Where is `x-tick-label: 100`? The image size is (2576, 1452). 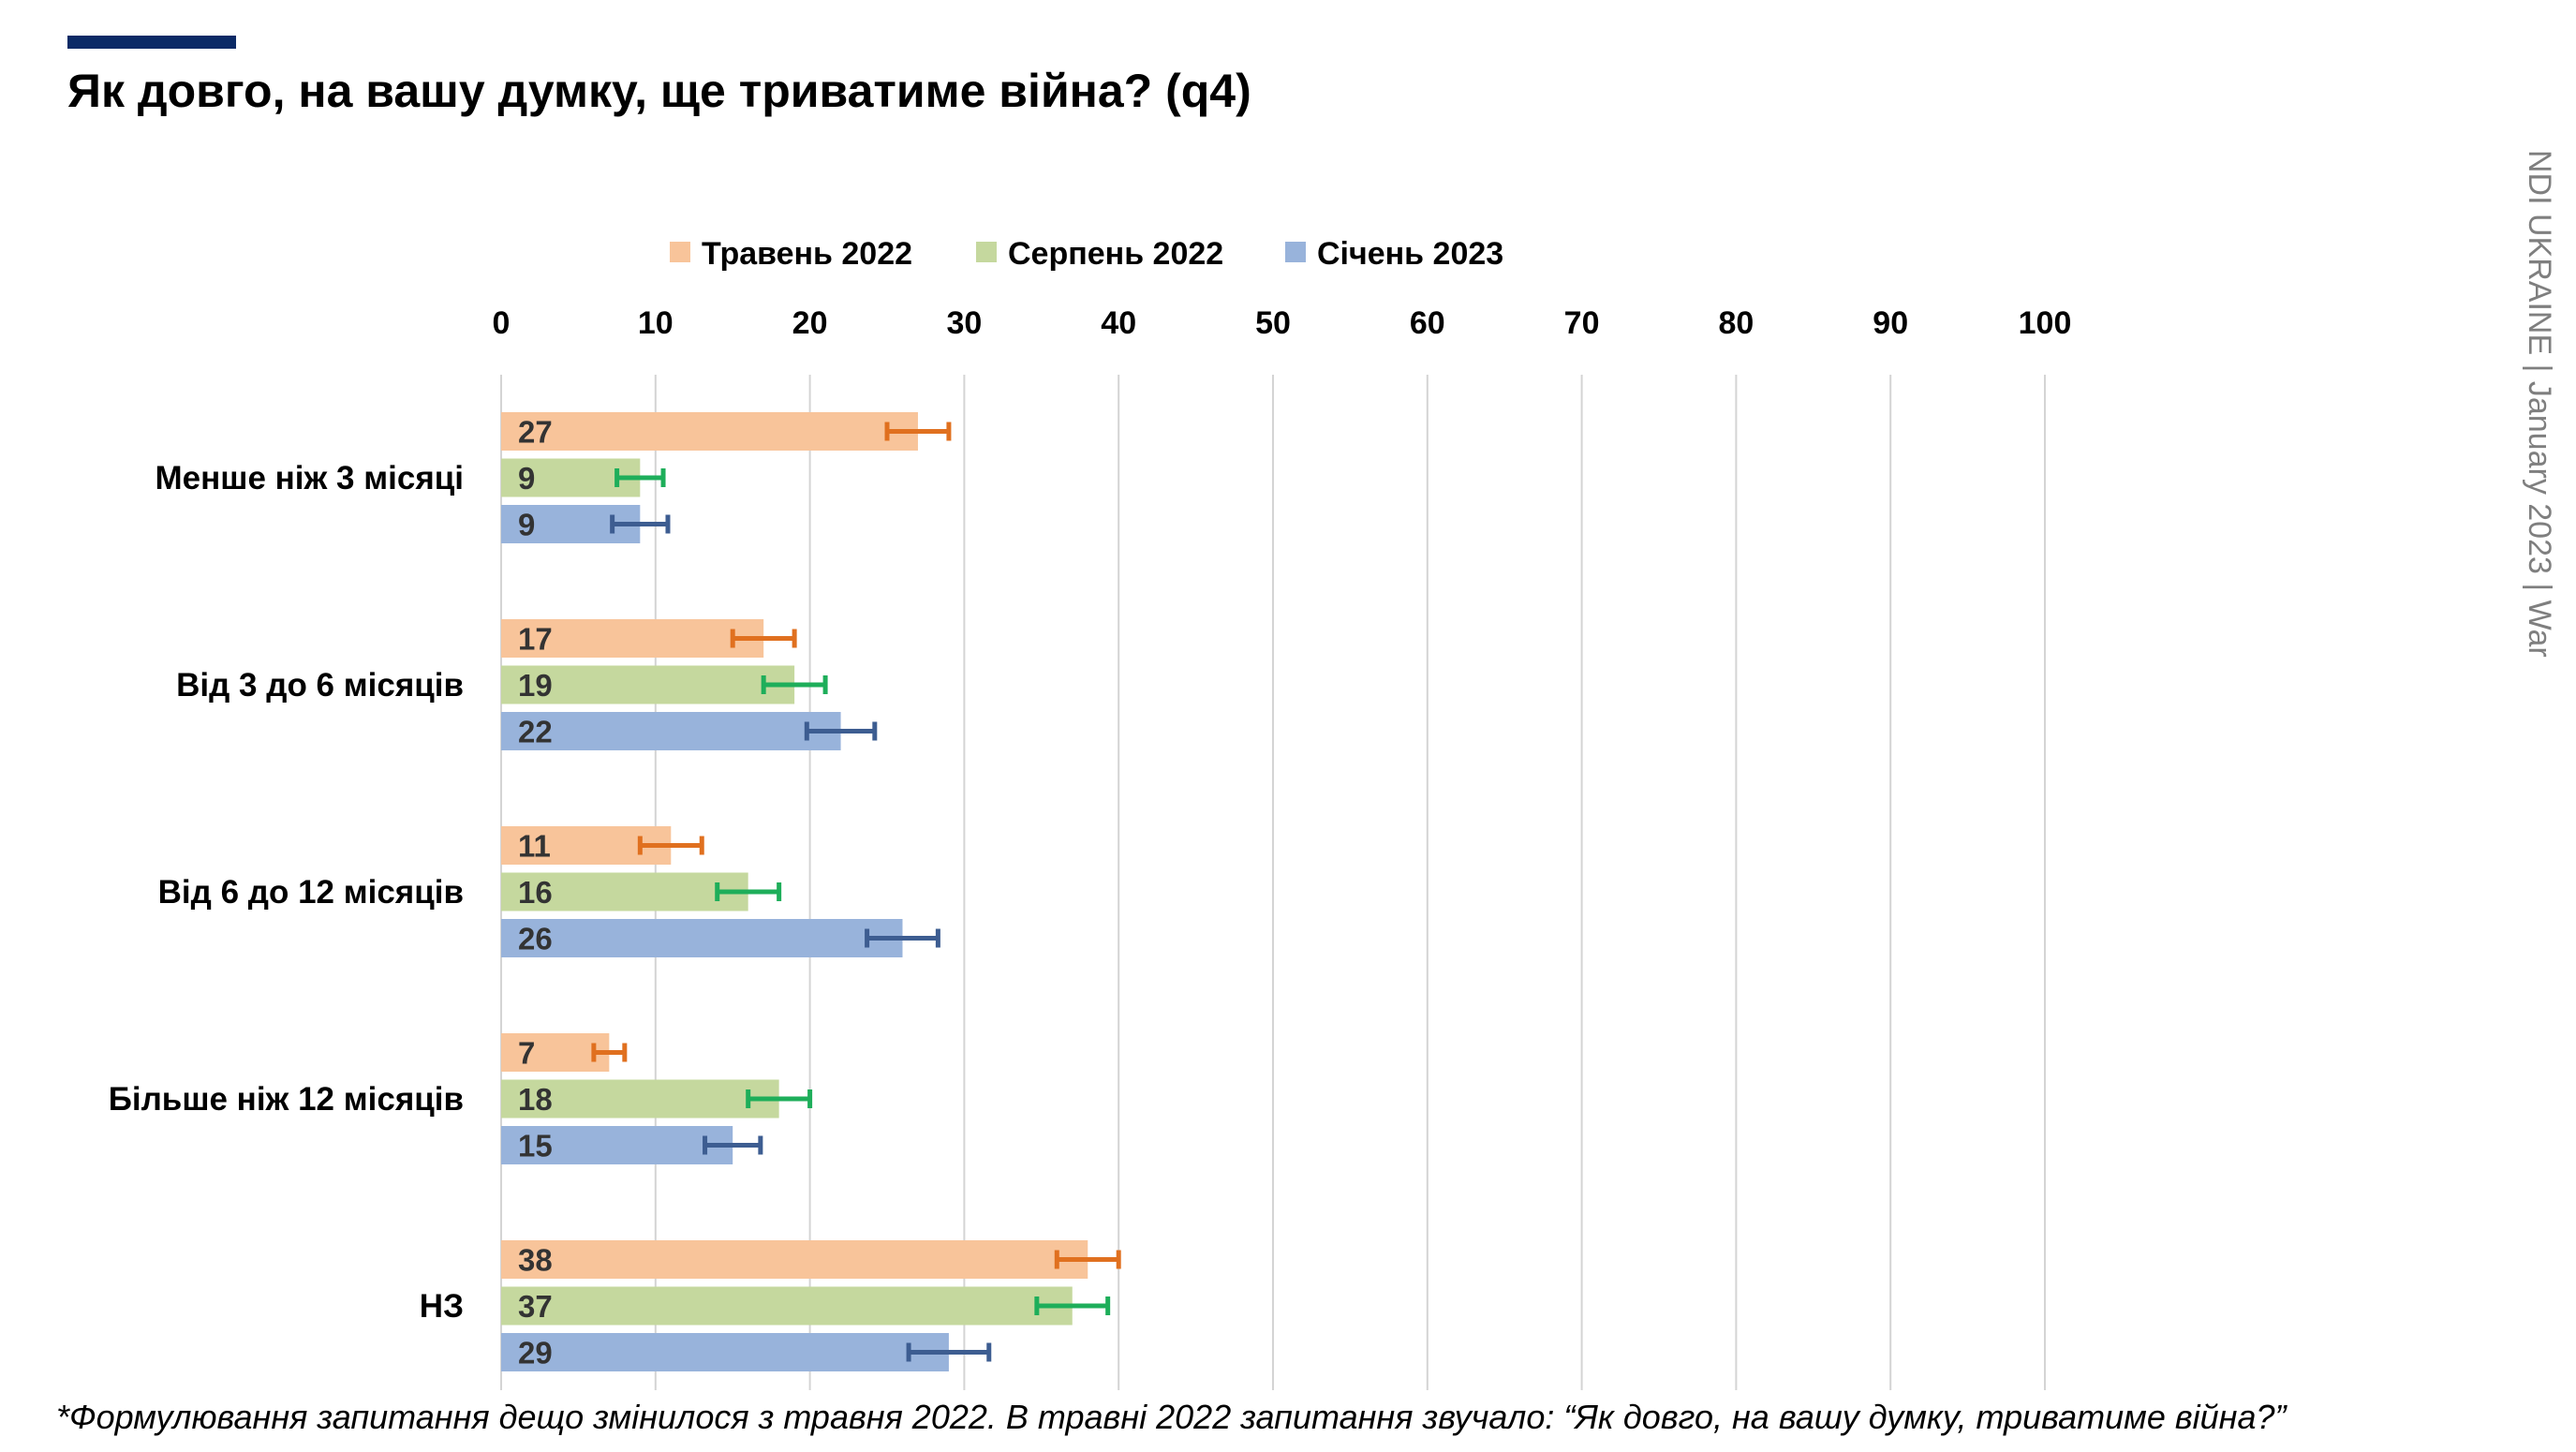
x-tick-label: 100 is located at coordinates (2046, 323).